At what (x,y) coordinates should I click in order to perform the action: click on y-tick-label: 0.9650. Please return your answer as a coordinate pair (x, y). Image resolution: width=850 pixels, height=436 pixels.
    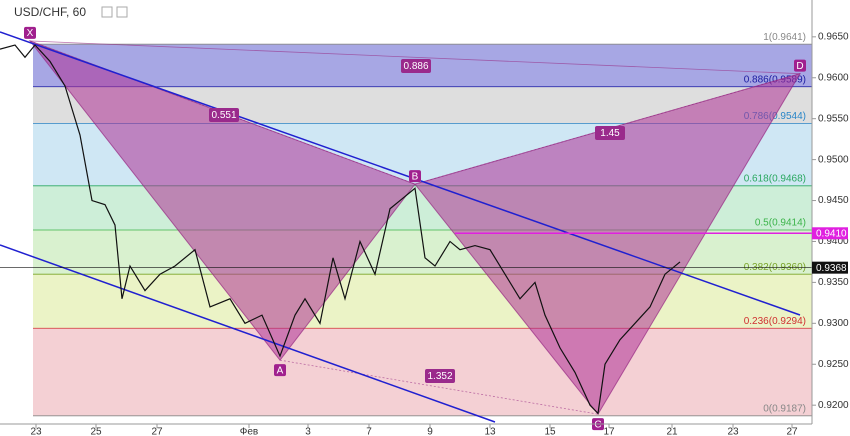
    Looking at the image, I should click on (833, 36).